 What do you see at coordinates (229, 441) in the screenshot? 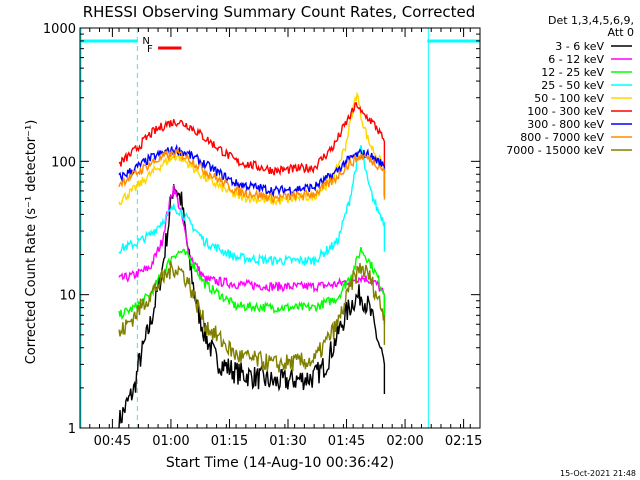
I see `x-tick-label: 01:15` at bounding box center [229, 441].